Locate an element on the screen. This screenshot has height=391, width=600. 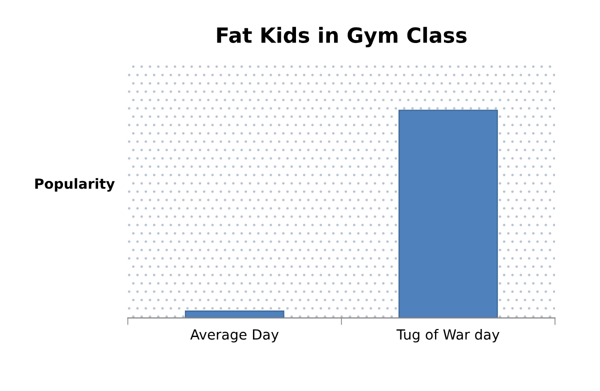
chart-title: Fat Kids in Gym Class is located at coordinates (342, 37).